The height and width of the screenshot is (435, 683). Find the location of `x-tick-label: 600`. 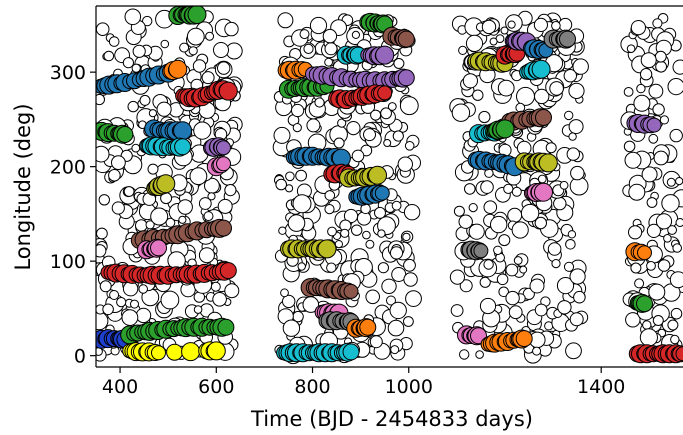

x-tick-label: 600 is located at coordinates (216, 387).